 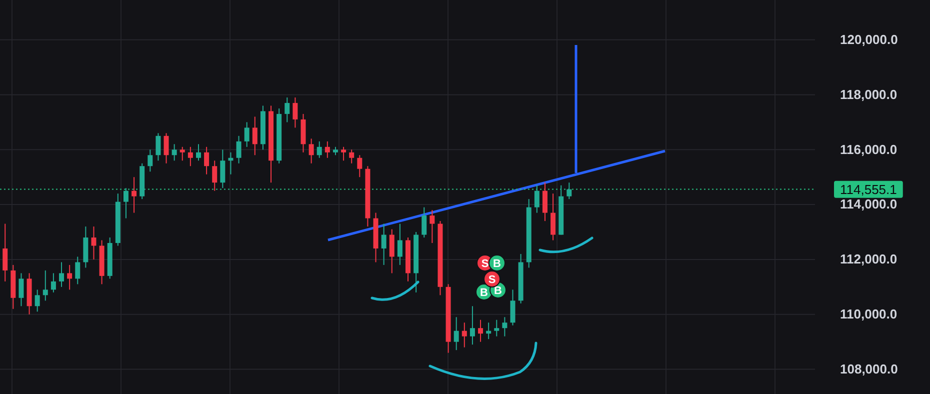 I want to click on annotation: S, so click(x=485, y=264).